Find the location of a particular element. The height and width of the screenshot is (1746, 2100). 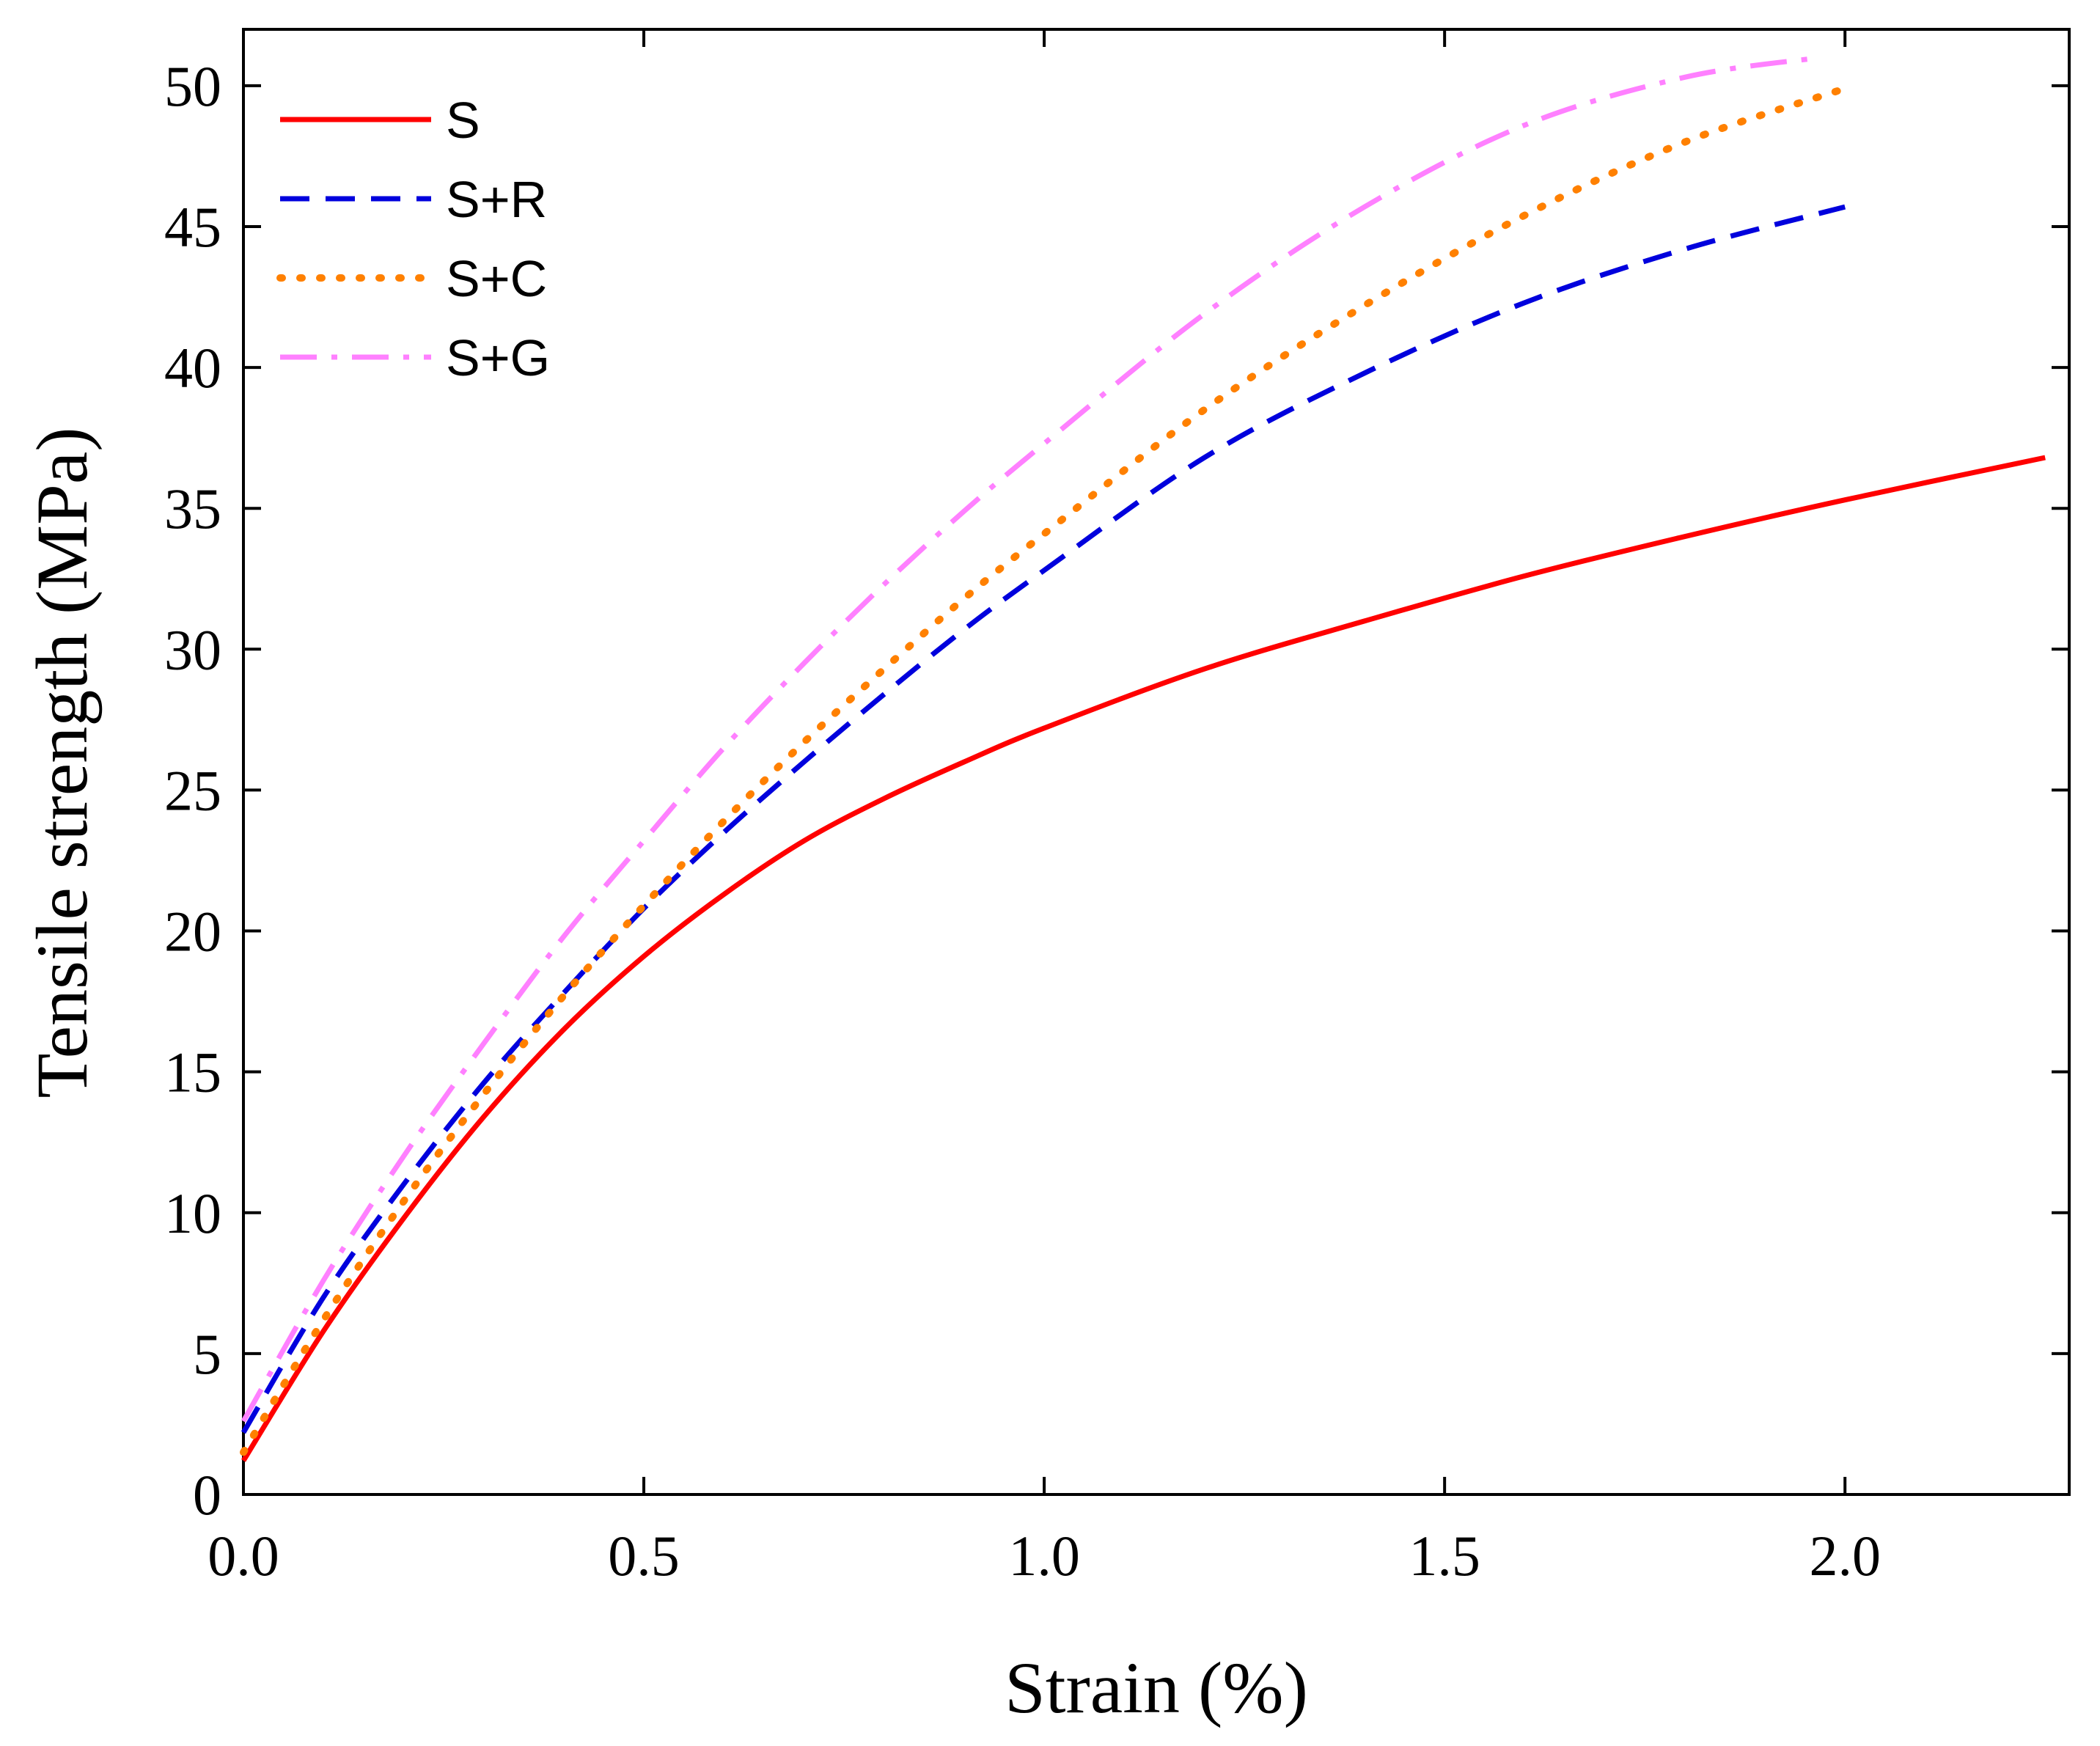

x-axis-title: Strain (%) is located at coordinates (1156, 1687).